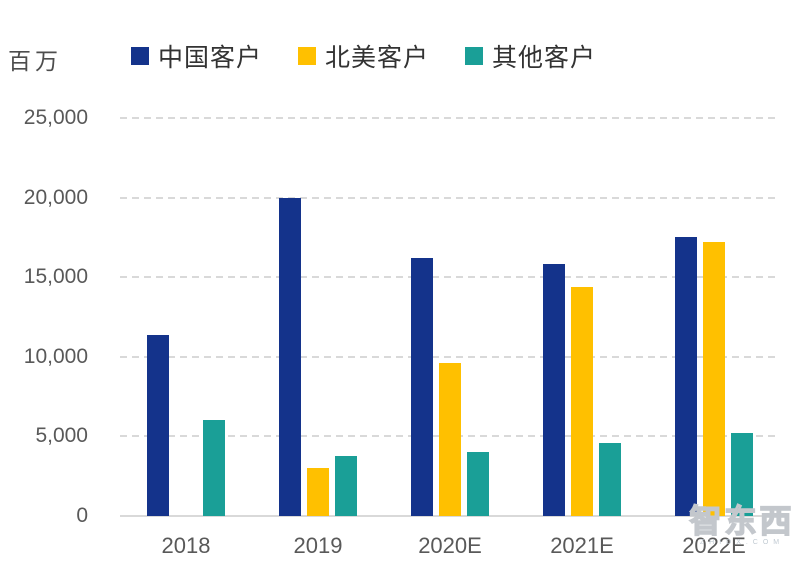 This screenshot has width=800, height=575. I want to click on y-tick-label: 15,000, so click(55, 277).